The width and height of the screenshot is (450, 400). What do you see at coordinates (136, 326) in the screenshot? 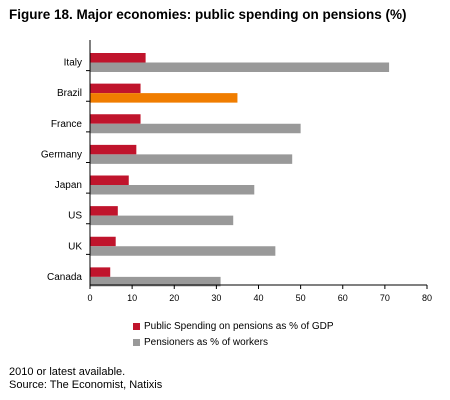
I see `legend-swatch-gdp` at bounding box center [136, 326].